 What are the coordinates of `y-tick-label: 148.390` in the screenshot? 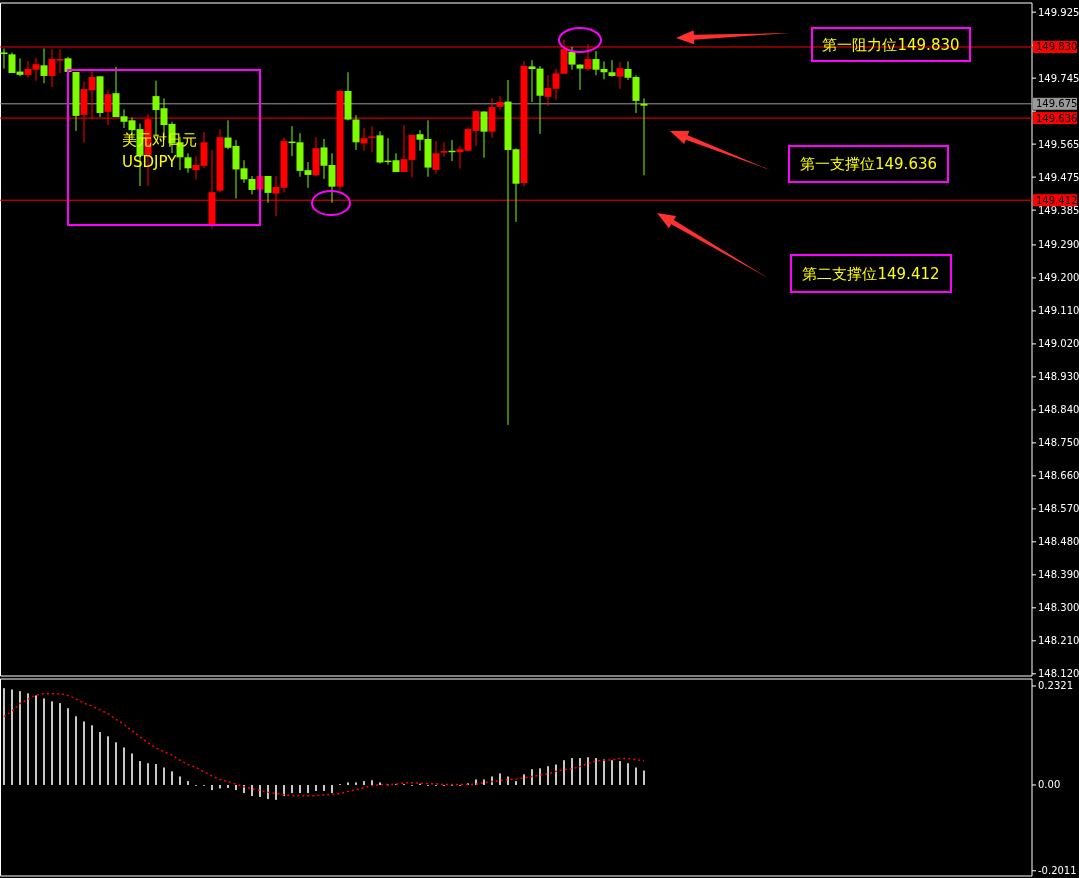 It's located at (1058, 575).